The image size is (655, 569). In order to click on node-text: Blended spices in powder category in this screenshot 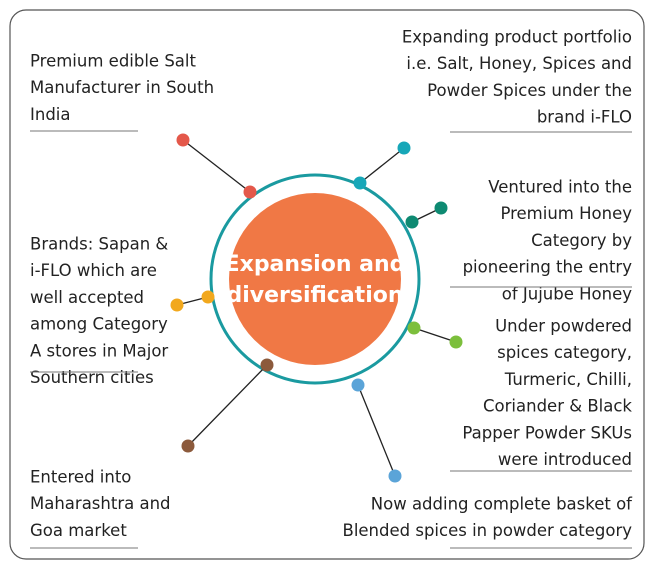, I will do `click(488, 530)`.